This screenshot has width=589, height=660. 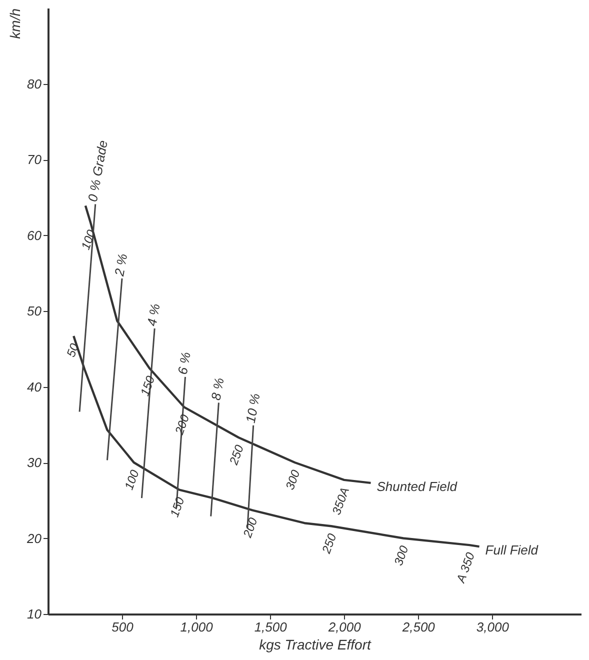 I want to click on text: 2 %, so click(x=120, y=265).